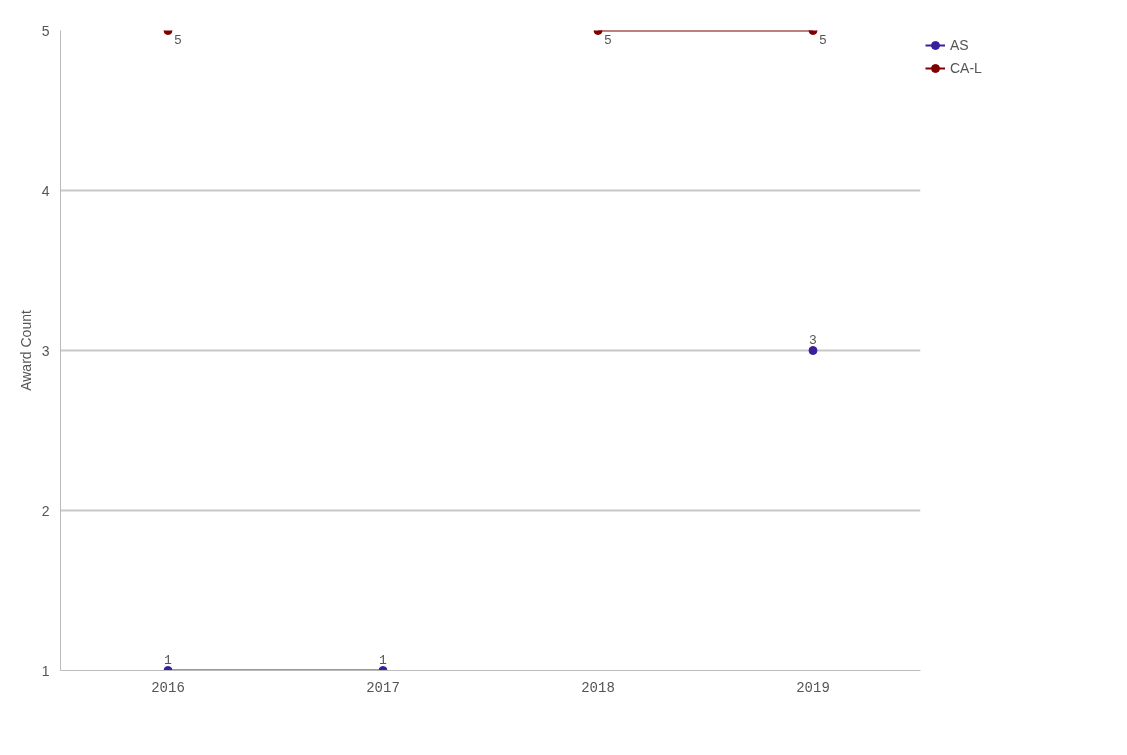 The image size is (1127, 755). What do you see at coordinates (45, 190) in the screenshot?
I see `y-tick-label: 4` at bounding box center [45, 190].